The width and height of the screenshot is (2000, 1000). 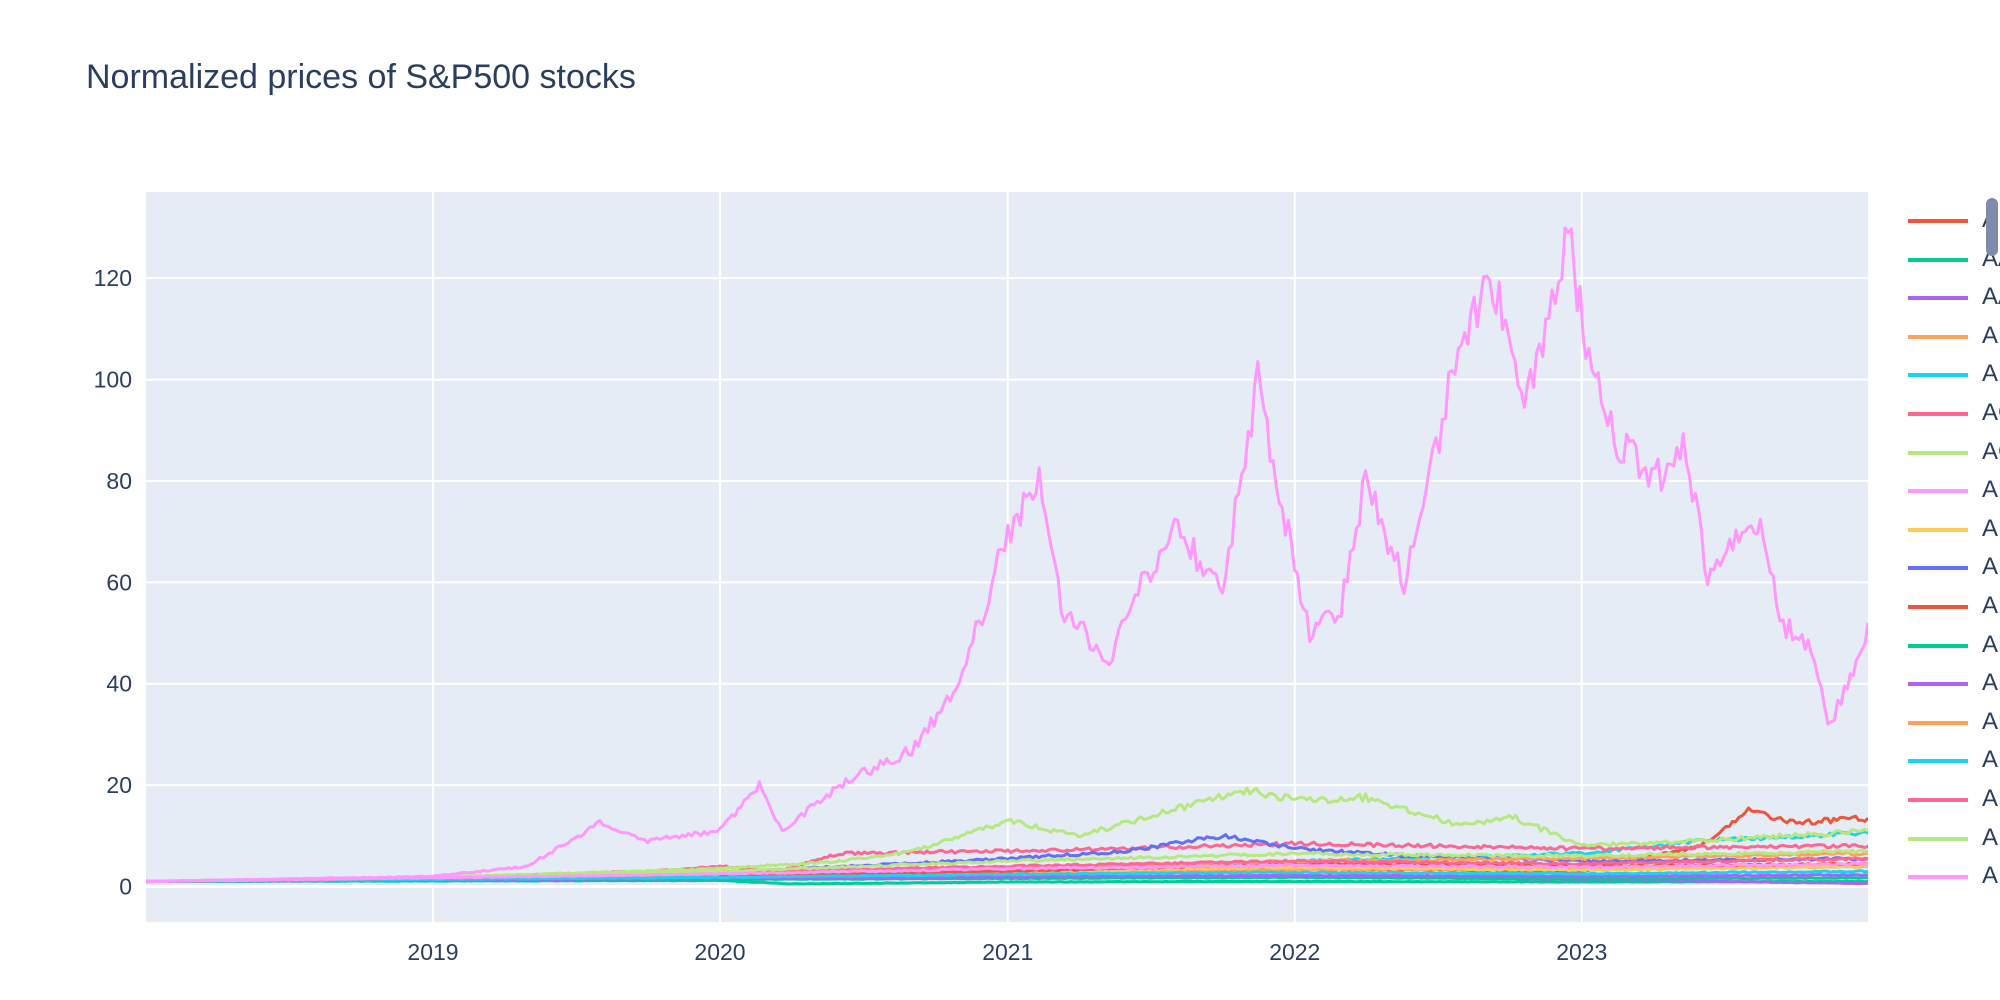 What do you see at coordinates (119, 481) in the screenshot?
I see `y-tick-label: 80` at bounding box center [119, 481].